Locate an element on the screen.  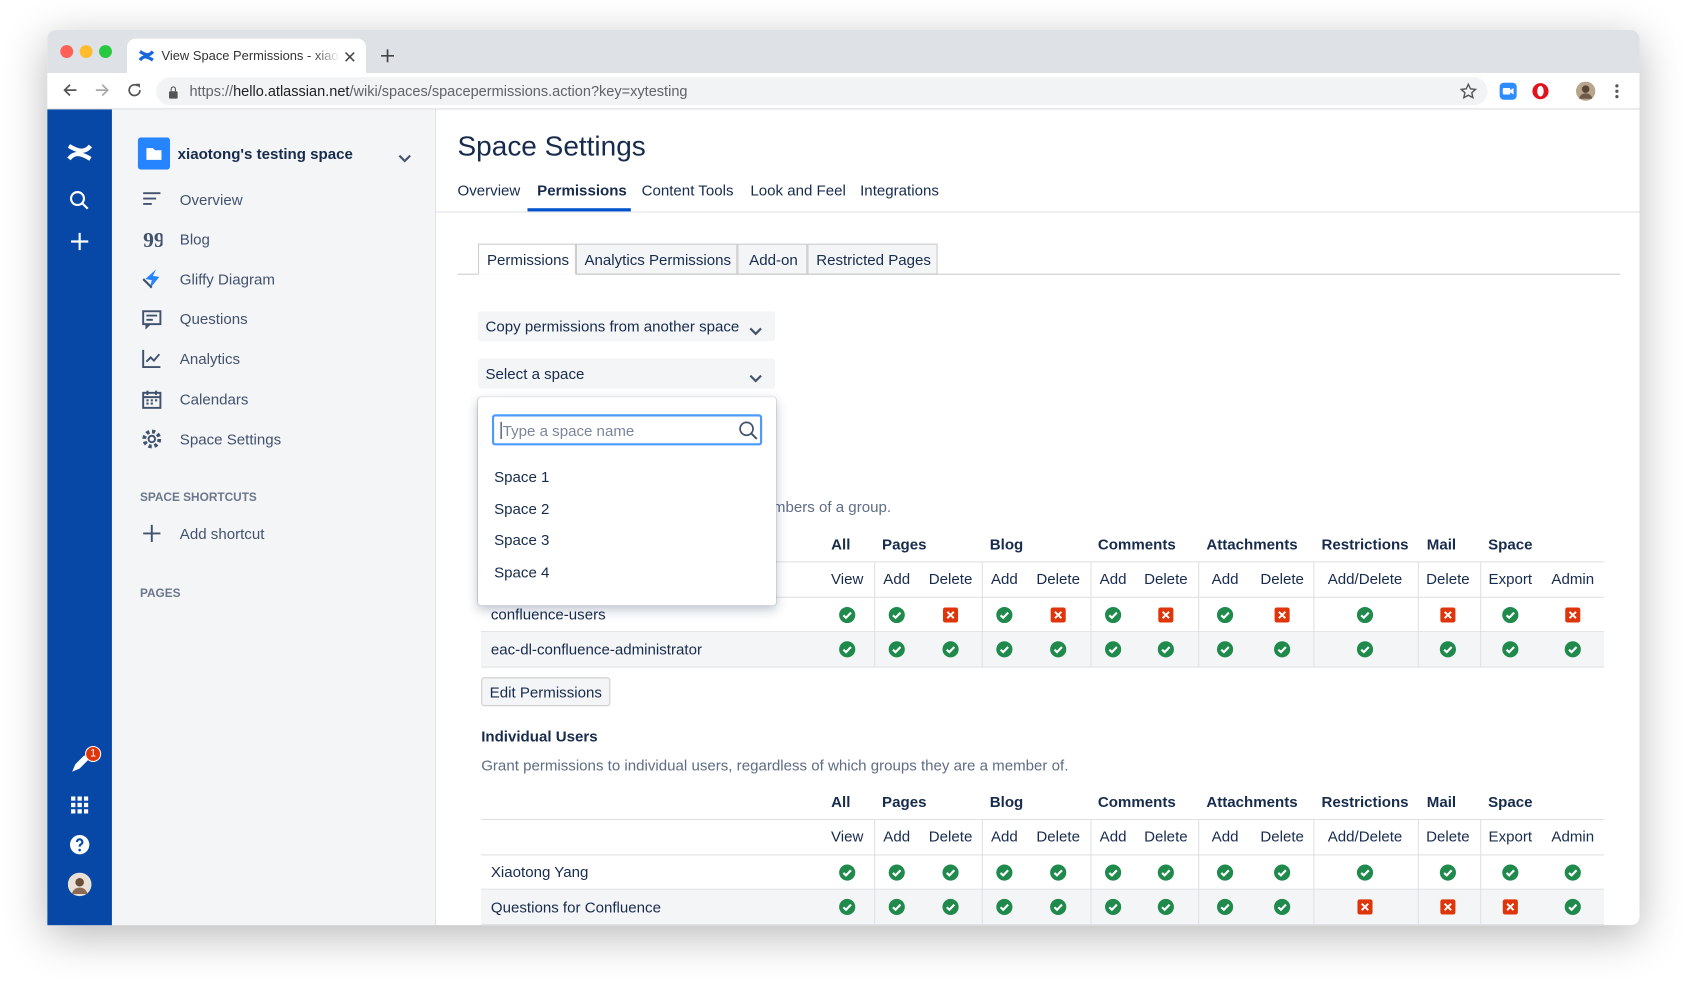
sidebar-item: Calendars is located at coordinates (214, 399).